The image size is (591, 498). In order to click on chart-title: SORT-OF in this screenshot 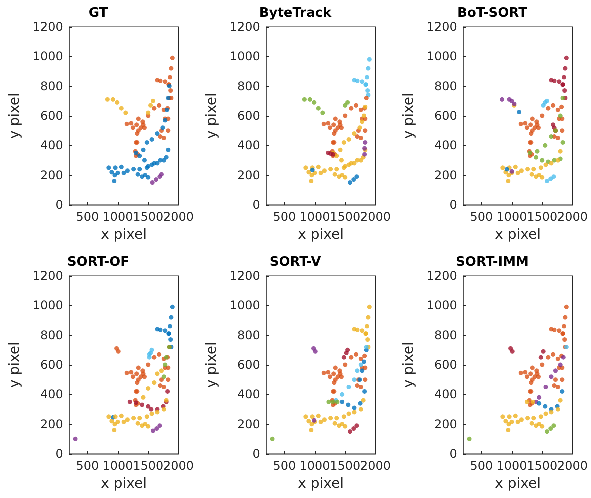, I will do `click(98, 262)`.